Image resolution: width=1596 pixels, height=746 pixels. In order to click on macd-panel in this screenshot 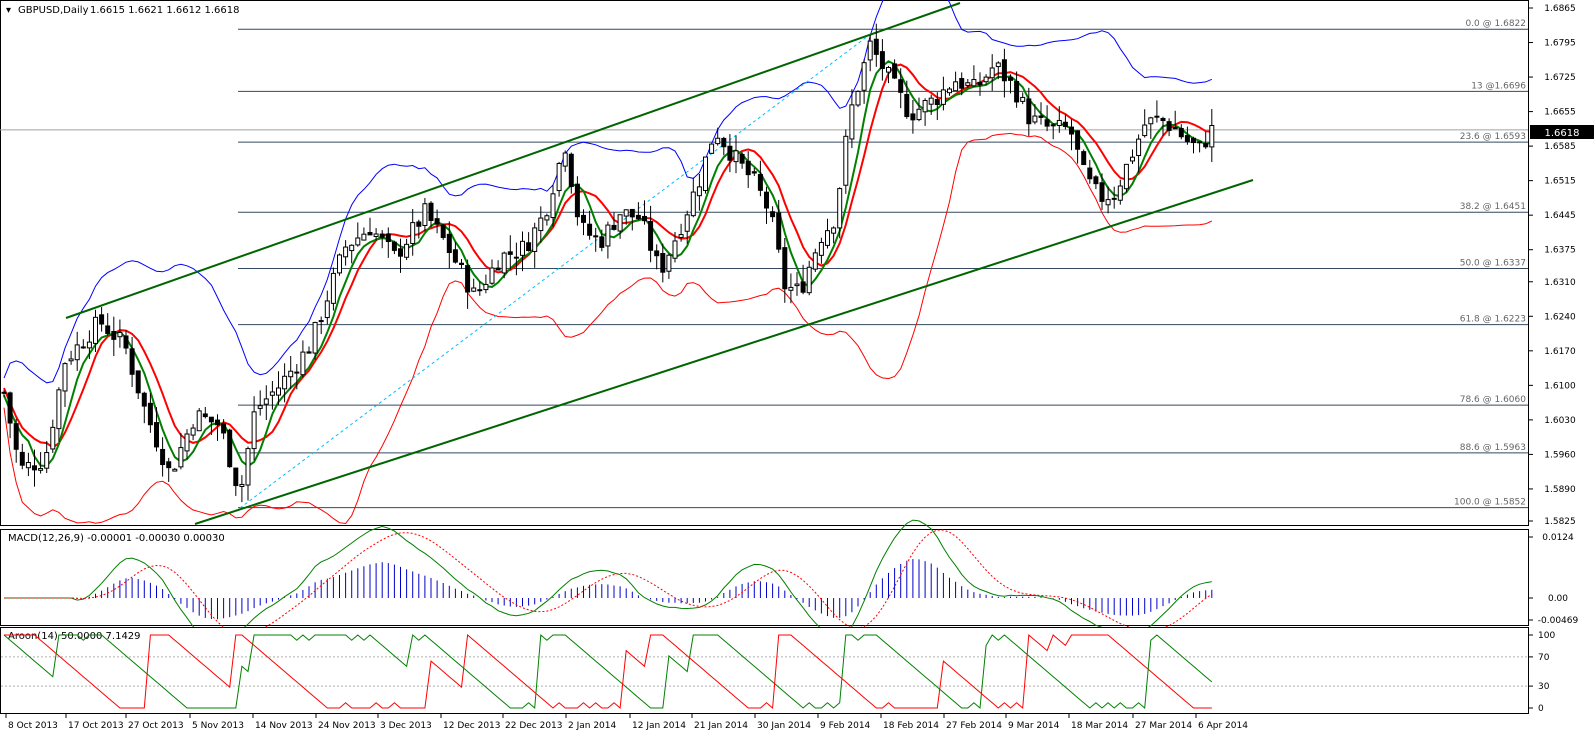, I will do `click(764, 577)`.